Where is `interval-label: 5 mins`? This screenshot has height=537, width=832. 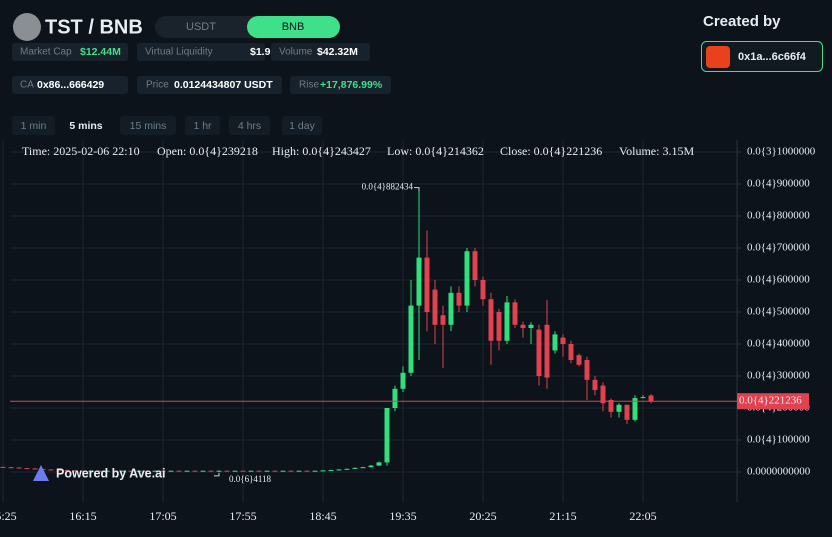
interval-label: 5 mins is located at coordinates (85, 126).